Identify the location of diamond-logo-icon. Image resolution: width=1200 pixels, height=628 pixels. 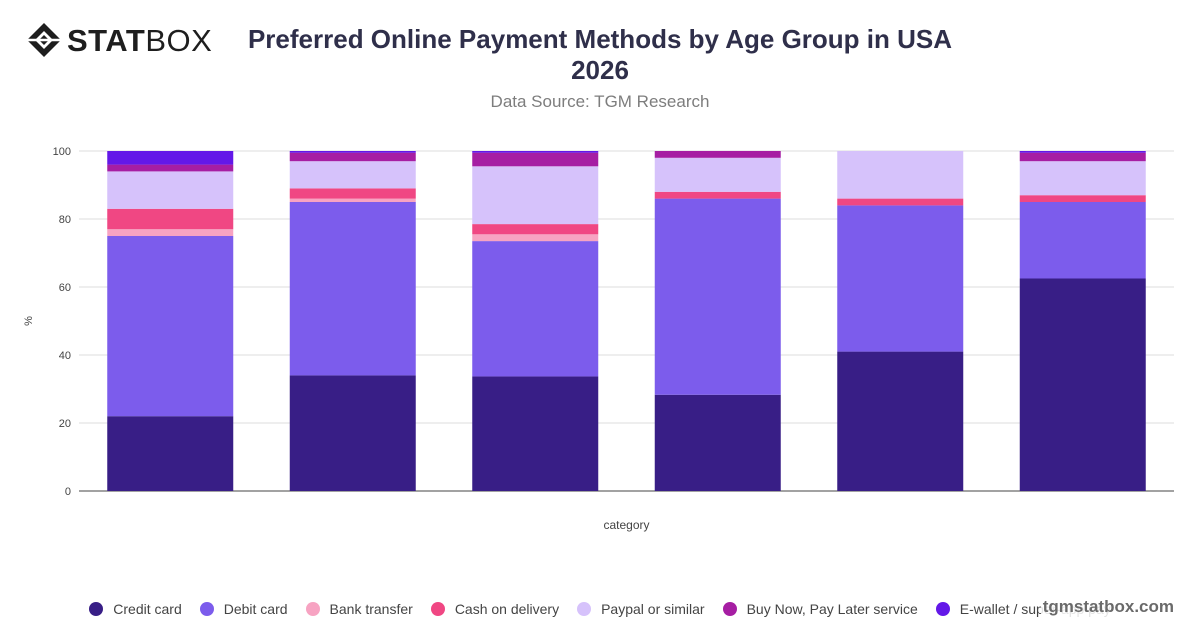
(44, 40).